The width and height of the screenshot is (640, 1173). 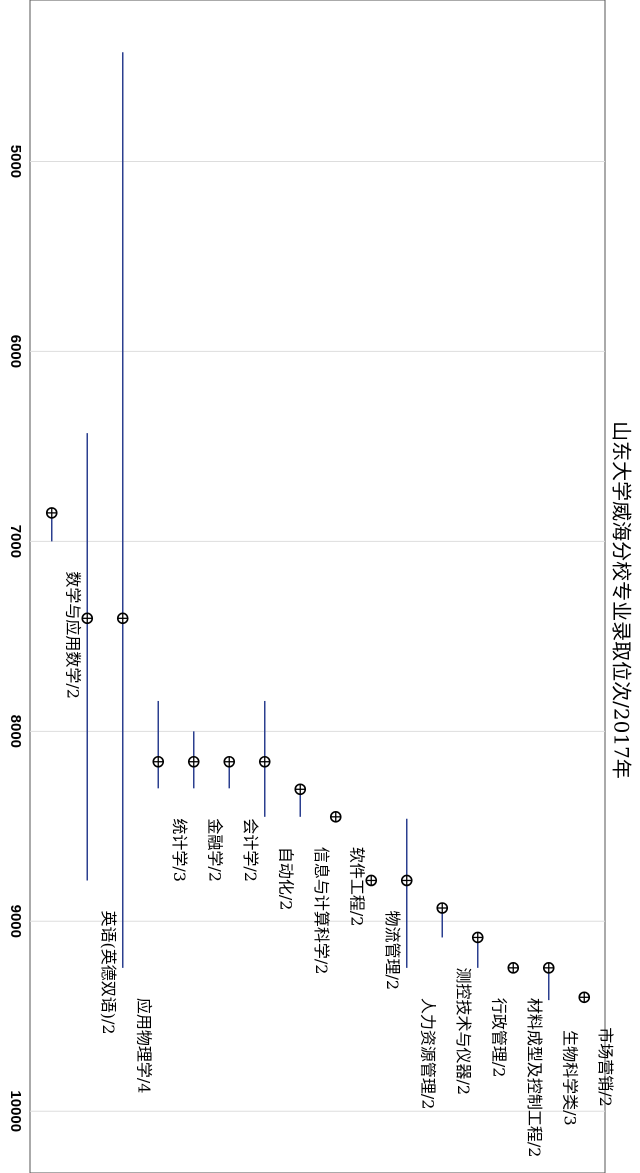 What do you see at coordinates (534, 1078) in the screenshot?
I see `category-label: 材料成型及控制工程/2` at bounding box center [534, 1078].